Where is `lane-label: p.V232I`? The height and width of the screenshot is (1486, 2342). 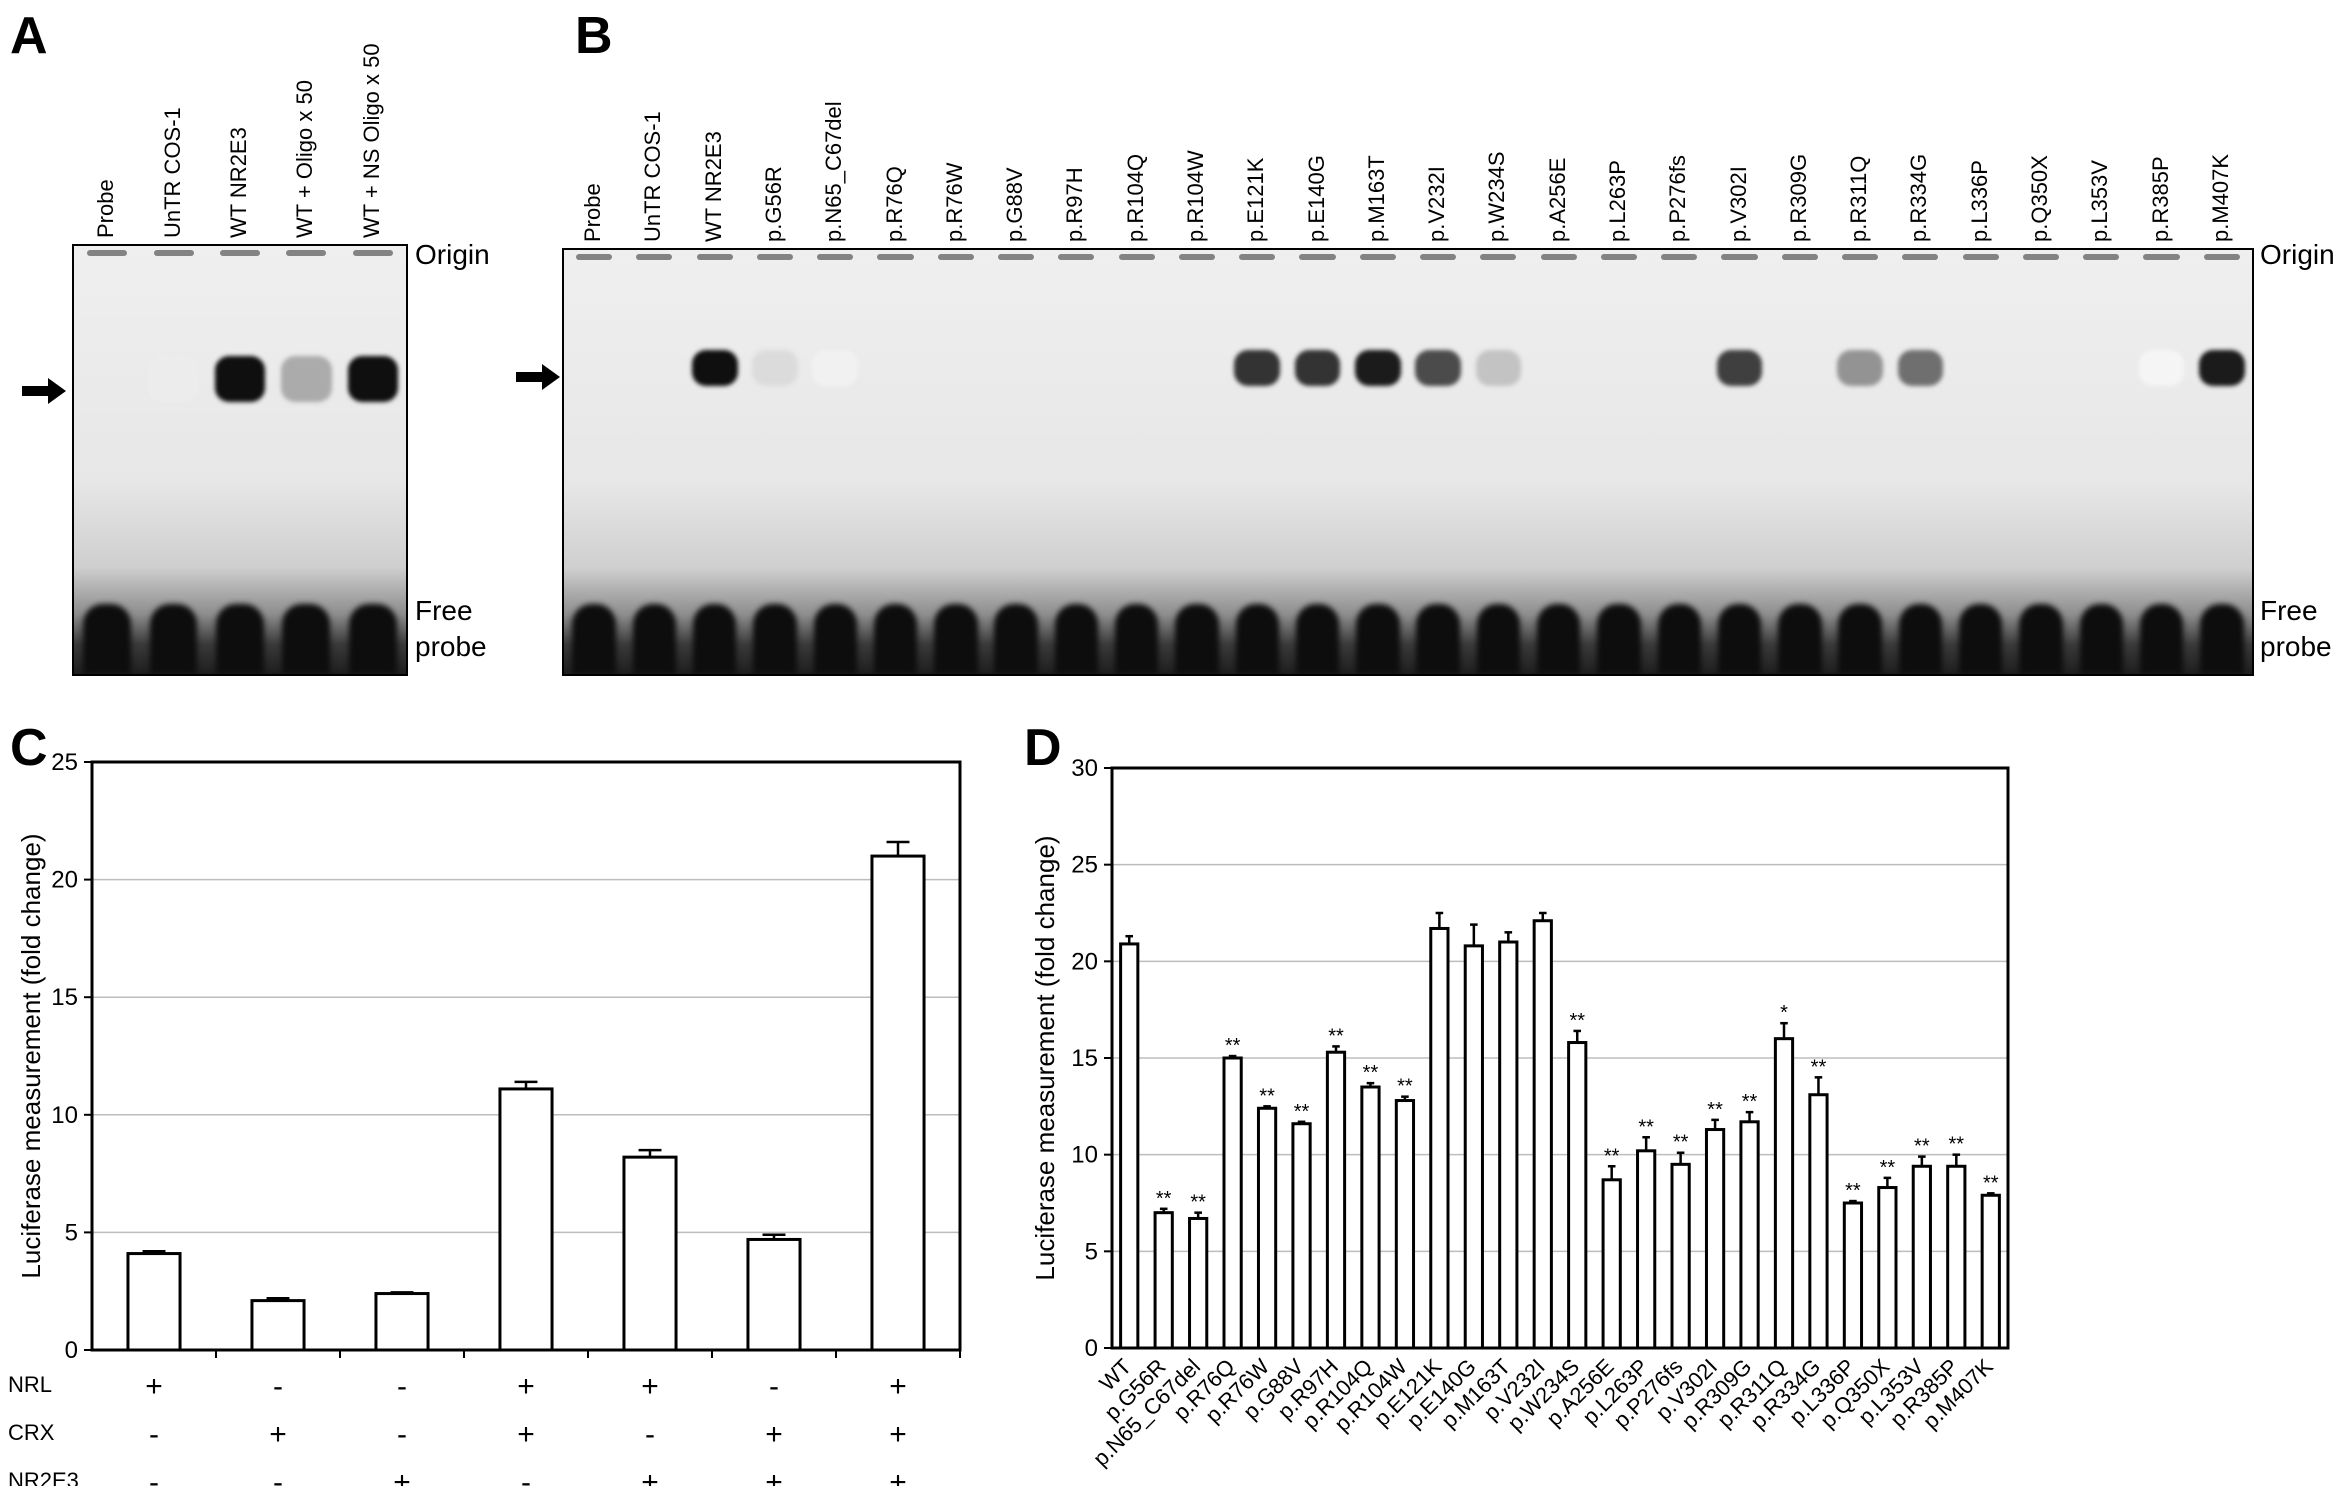 lane-label: p.V232I is located at coordinates (1437, 204).